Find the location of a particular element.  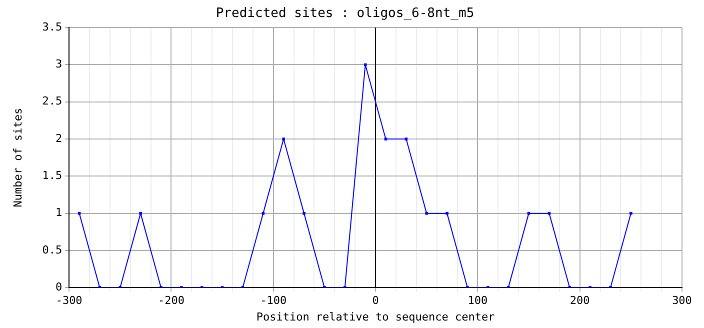

x-axis-title: Position relative to sequence center is located at coordinates (376, 317).